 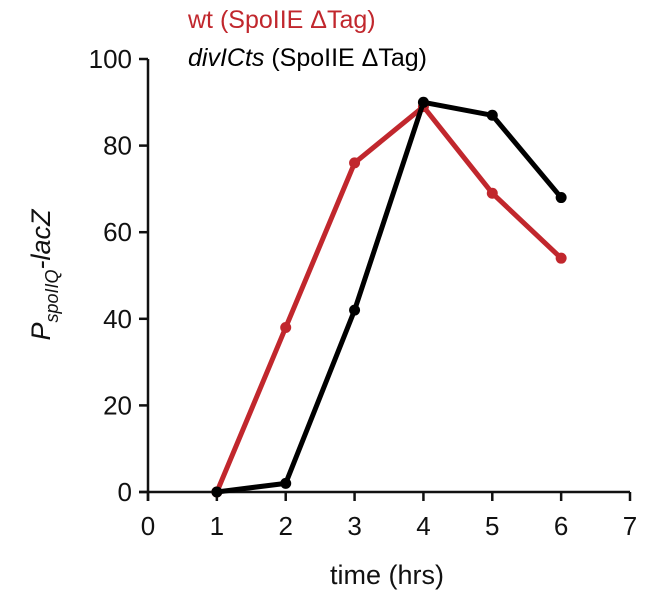 What do you see at coordinates (345, 58) in the screenshot?
I see `legend-divicts-rest: (SpoIIE ΔTag)` at bounding box center [345, 58].